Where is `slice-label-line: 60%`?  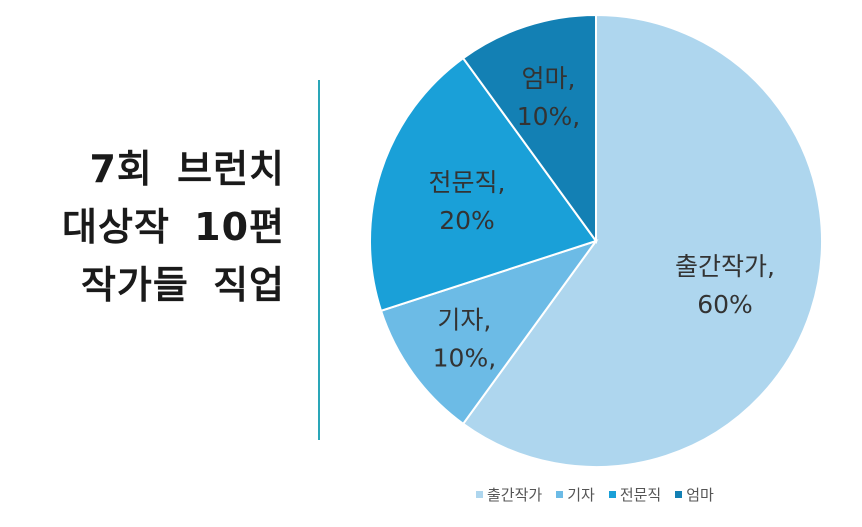
slice-label-line: 60% is located at coordinates (725, 304).